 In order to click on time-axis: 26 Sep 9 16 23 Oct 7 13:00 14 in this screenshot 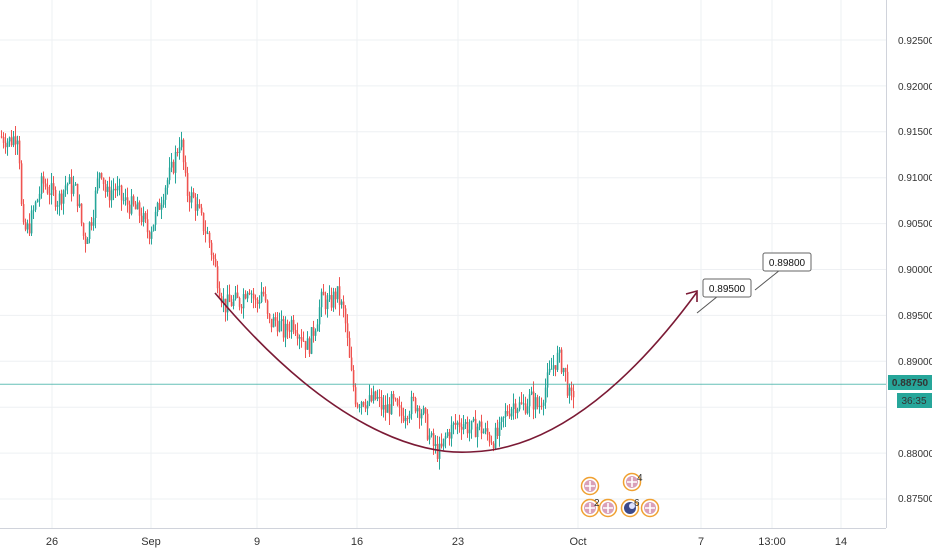, I will do `click(446, 542)`.